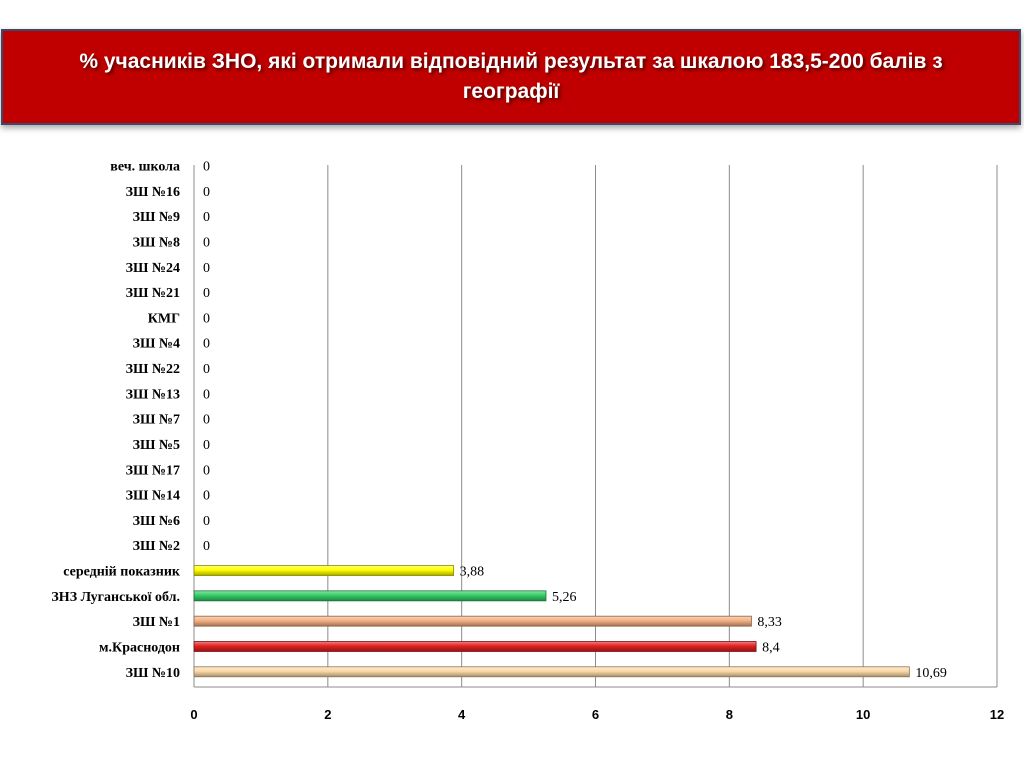  Describe the element at coordinates (153, 268) in the screenshot. I see `category-label: ЗШ №24` at that location.